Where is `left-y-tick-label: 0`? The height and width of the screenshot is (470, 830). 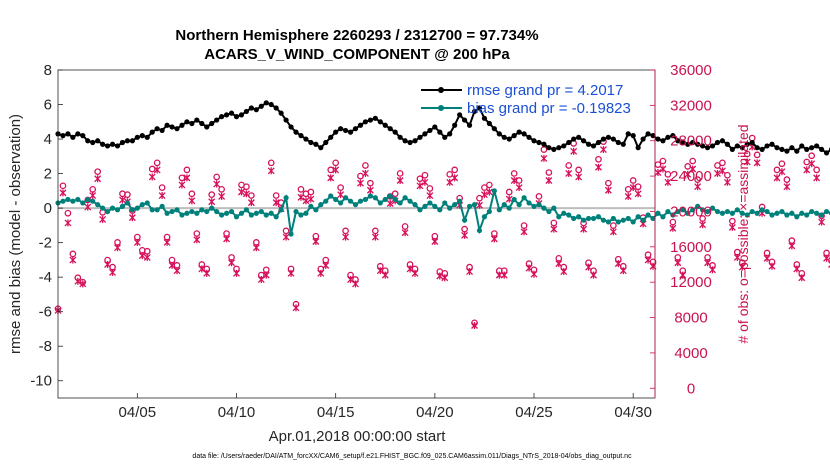
left-y-tick-label: 0 is located at coordinates (48, 208).